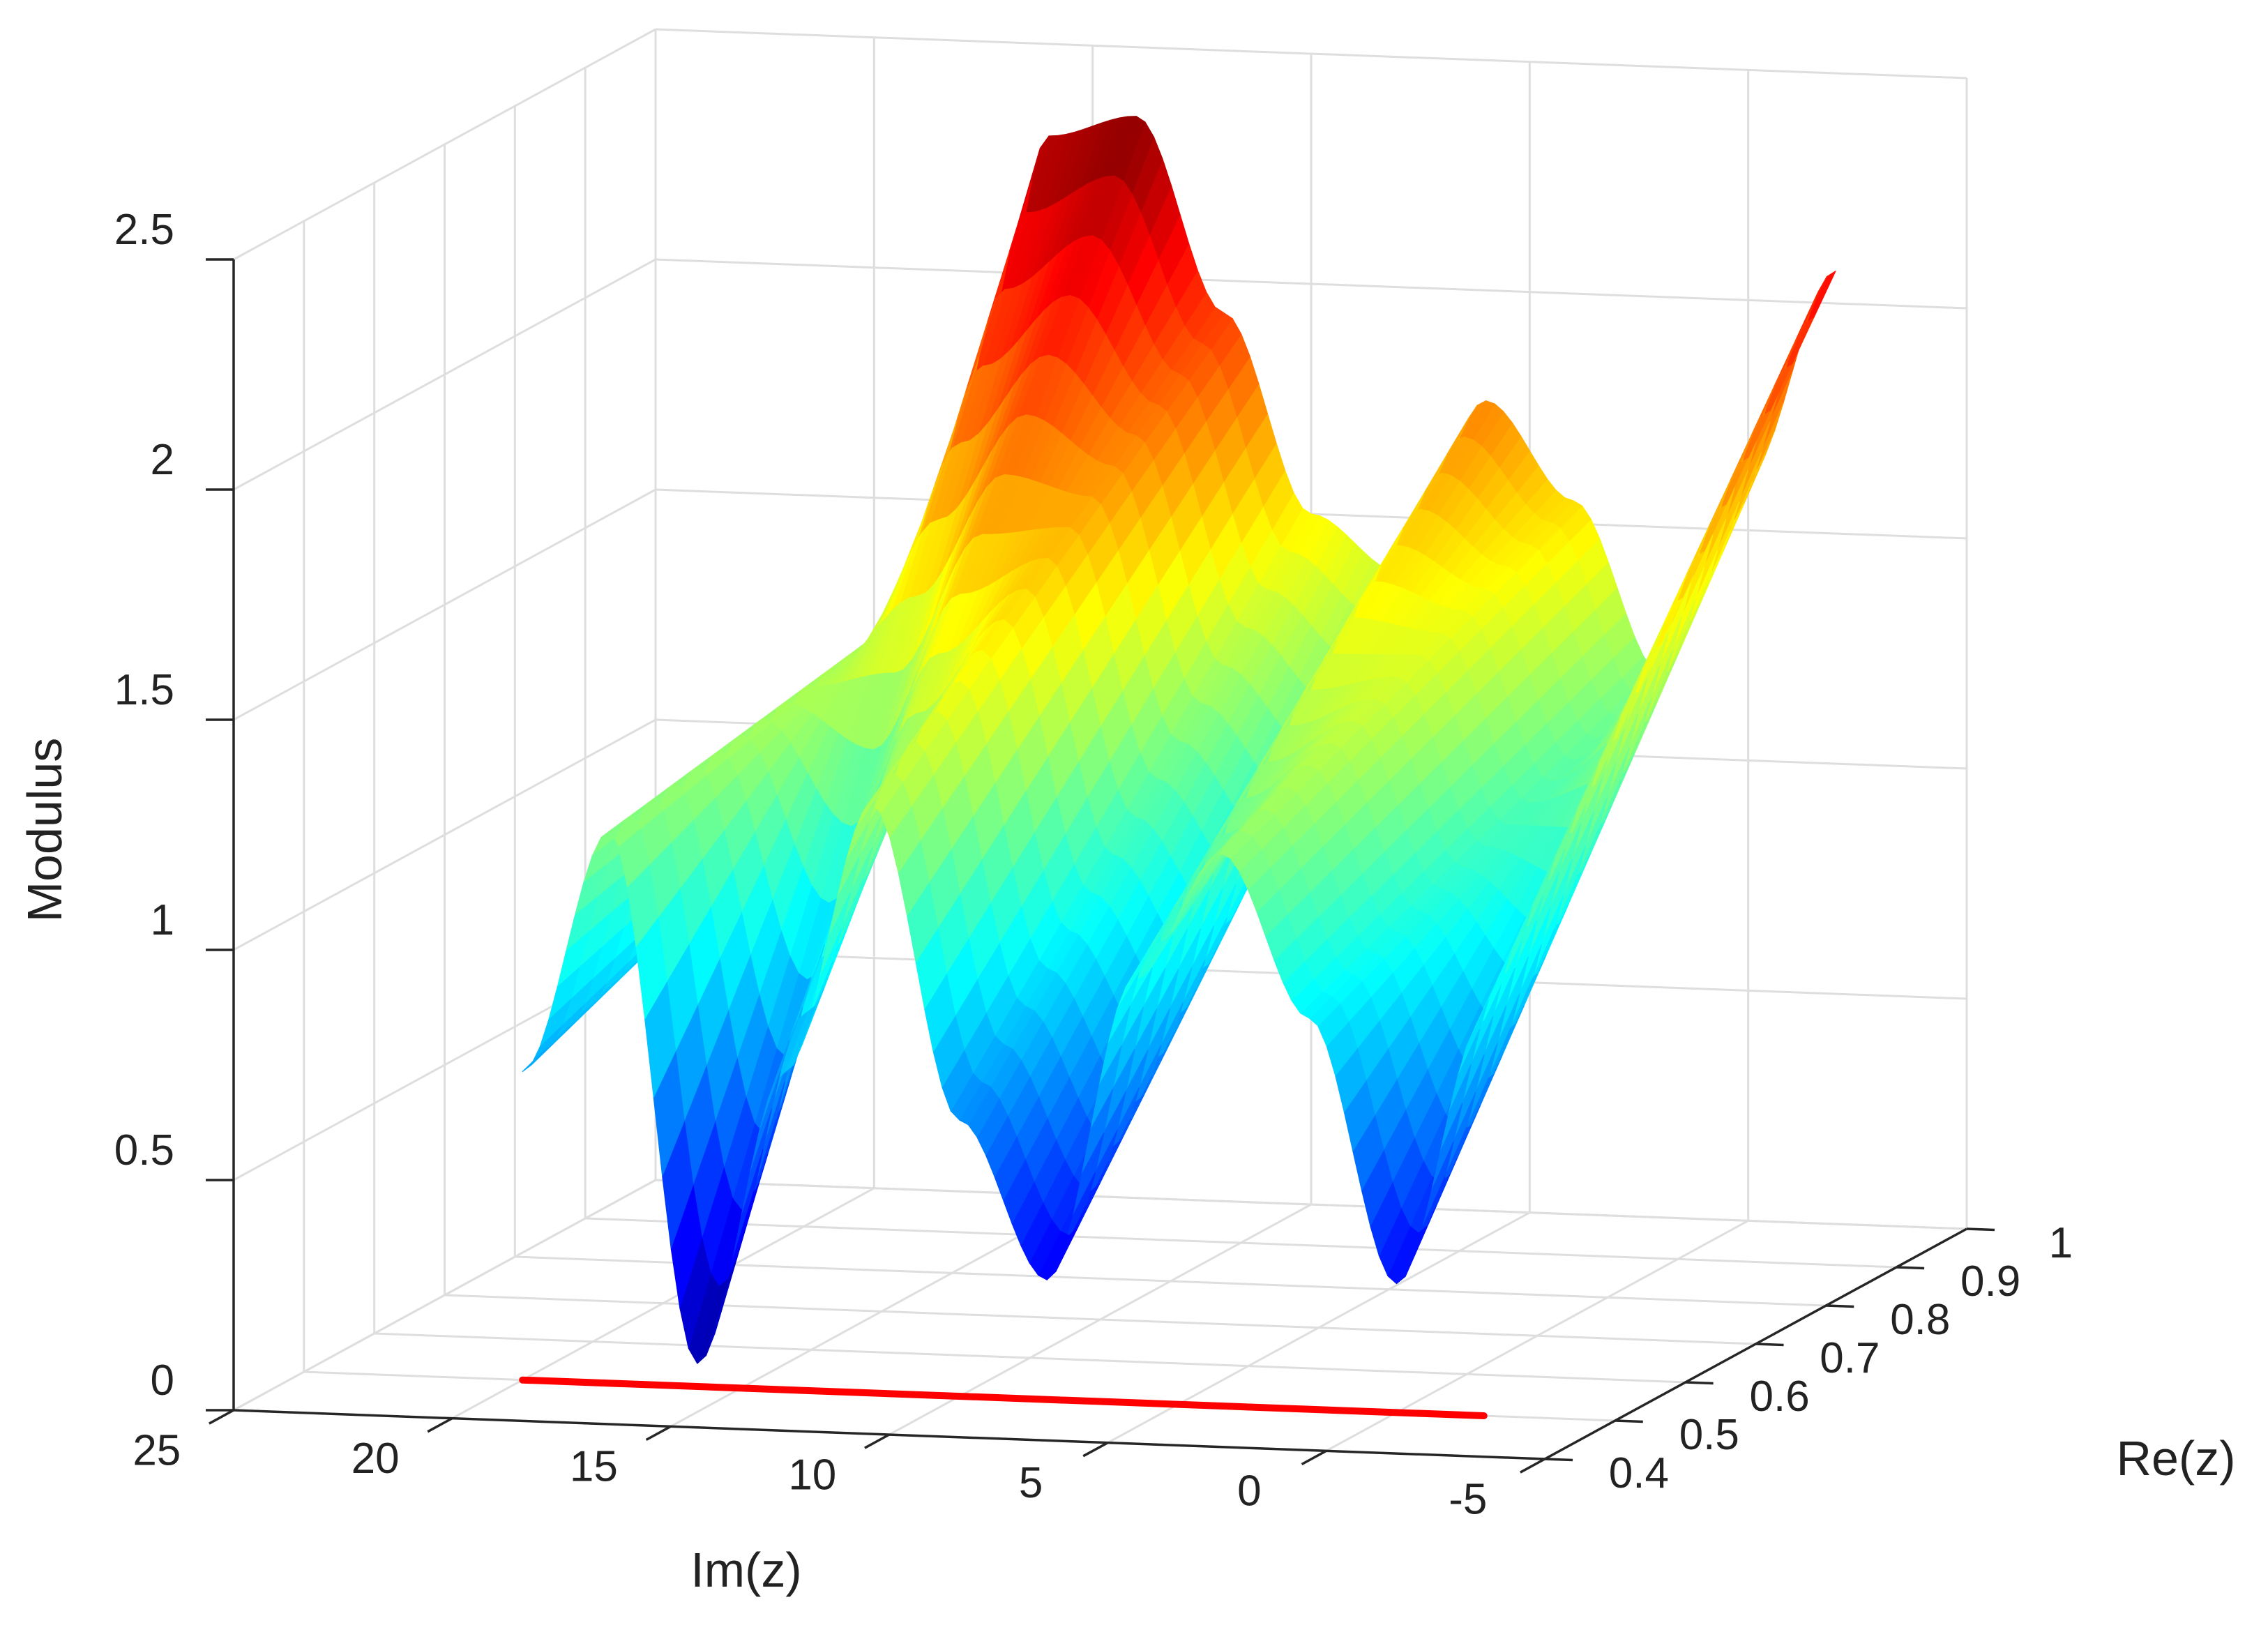 Image resolution: width=2268 pixels, height=1625 pixels. What do you see at coordinates (144, 1150) in the screenshot?
I see `modulus-tick-label: 0.5` at bounding box center [144, 1150].